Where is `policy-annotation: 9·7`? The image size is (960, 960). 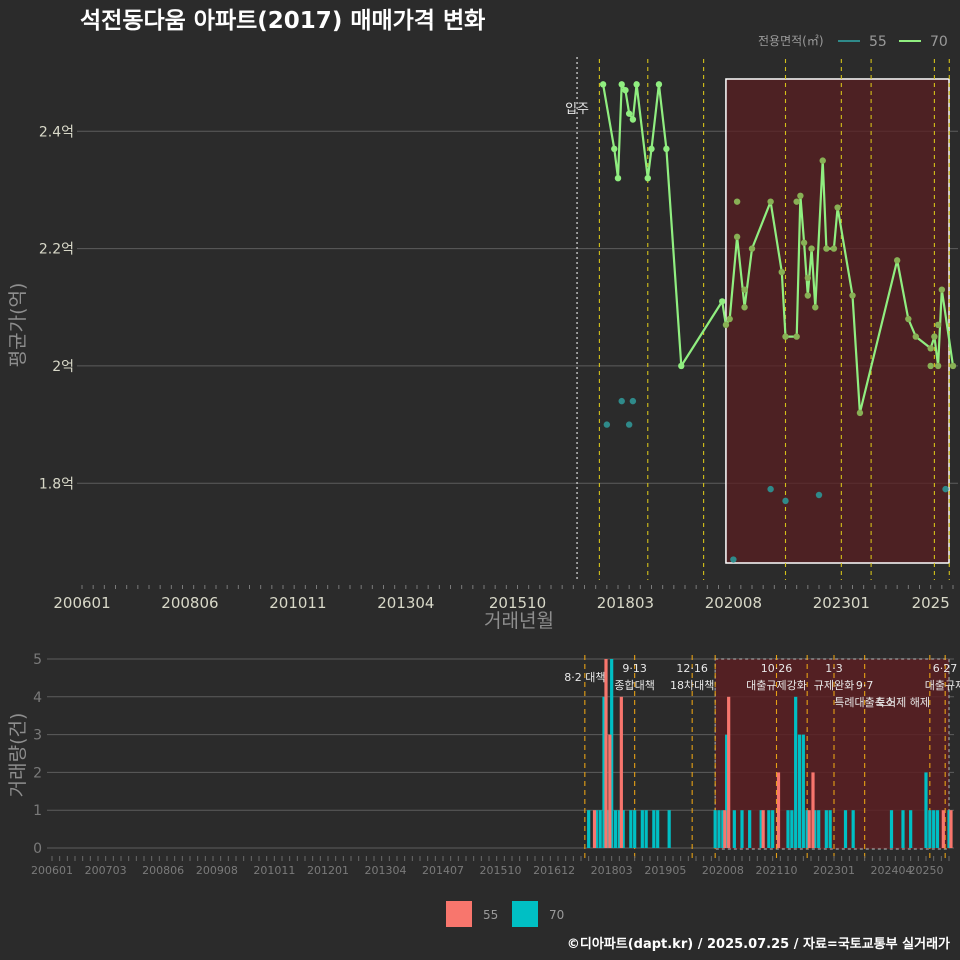
policy-annotation: 9·7 is located at coordinates (865, 685).